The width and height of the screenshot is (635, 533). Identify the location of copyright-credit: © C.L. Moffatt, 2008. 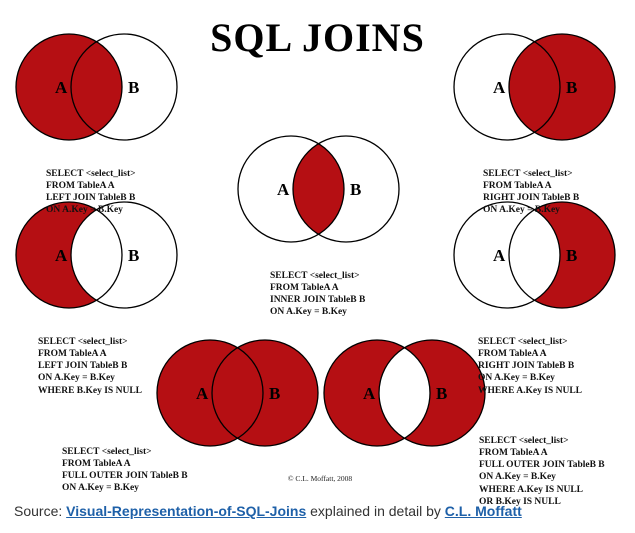
(320, 478).